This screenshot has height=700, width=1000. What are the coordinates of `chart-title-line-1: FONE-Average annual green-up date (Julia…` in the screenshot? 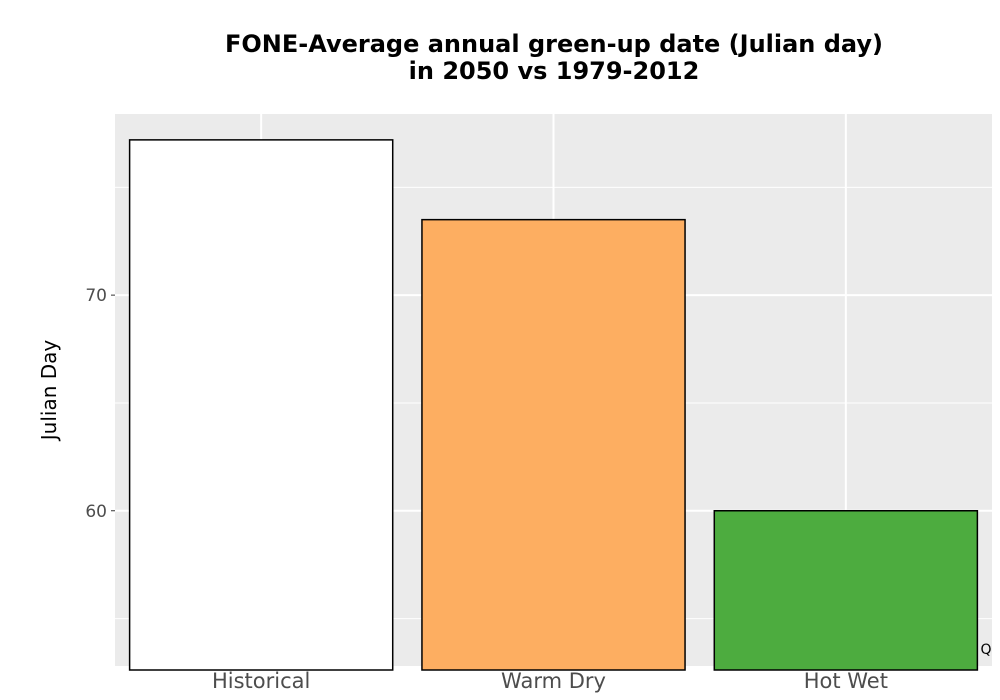 It's located at (554, 44).